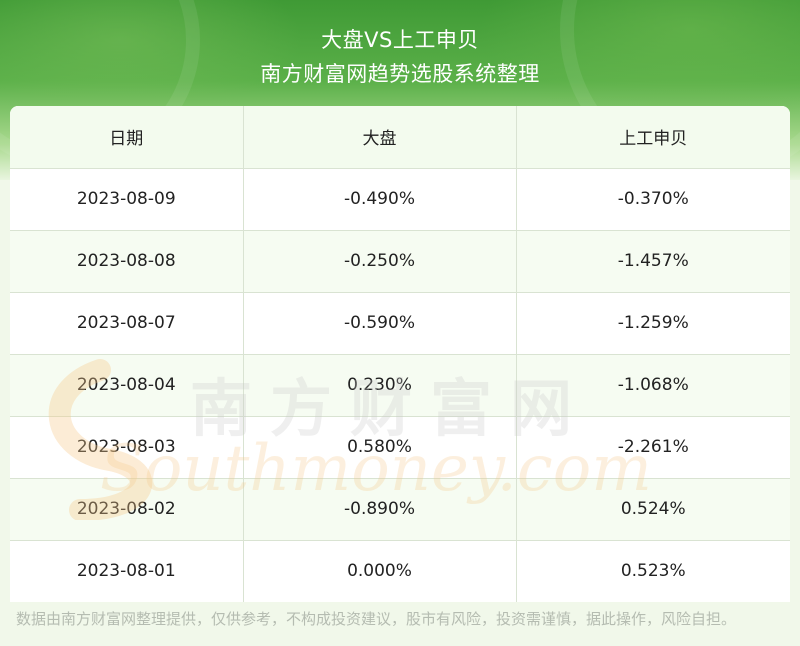 The image size is (800, 646). I want to click on table-row: 2023-08-03 0.580% -2.261%, so click(400, 447).